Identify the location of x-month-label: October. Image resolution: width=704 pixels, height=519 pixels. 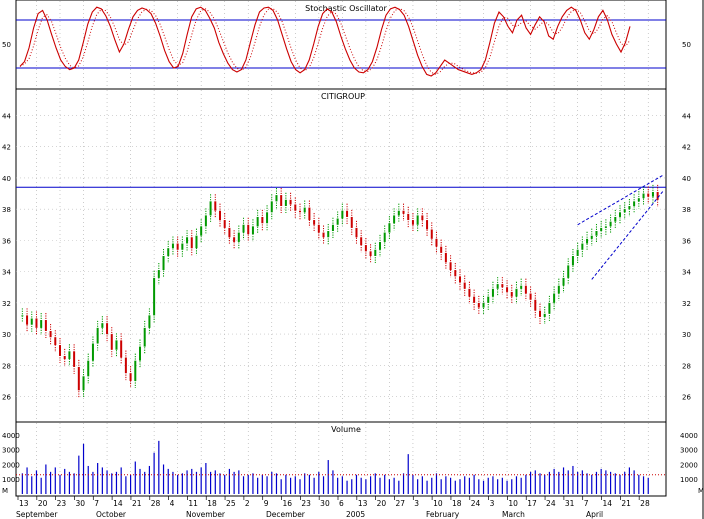
(111, 514).